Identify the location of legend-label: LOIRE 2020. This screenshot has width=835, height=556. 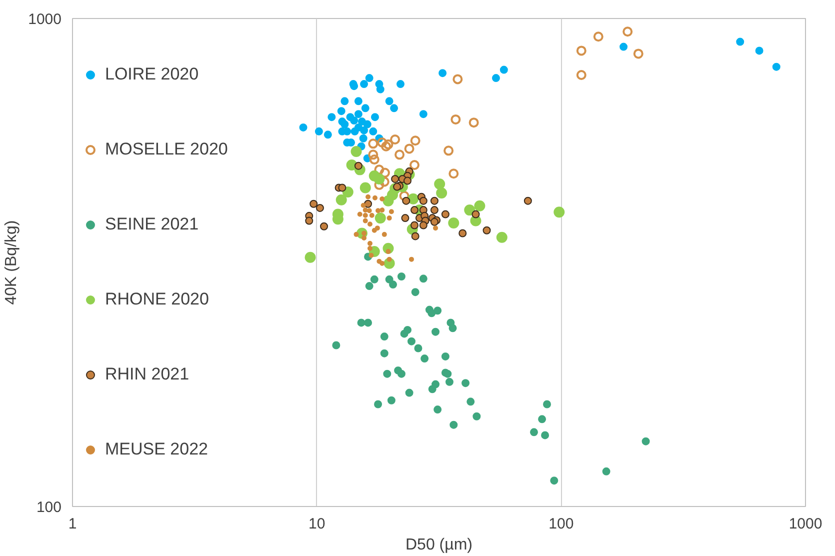
(152, 74).